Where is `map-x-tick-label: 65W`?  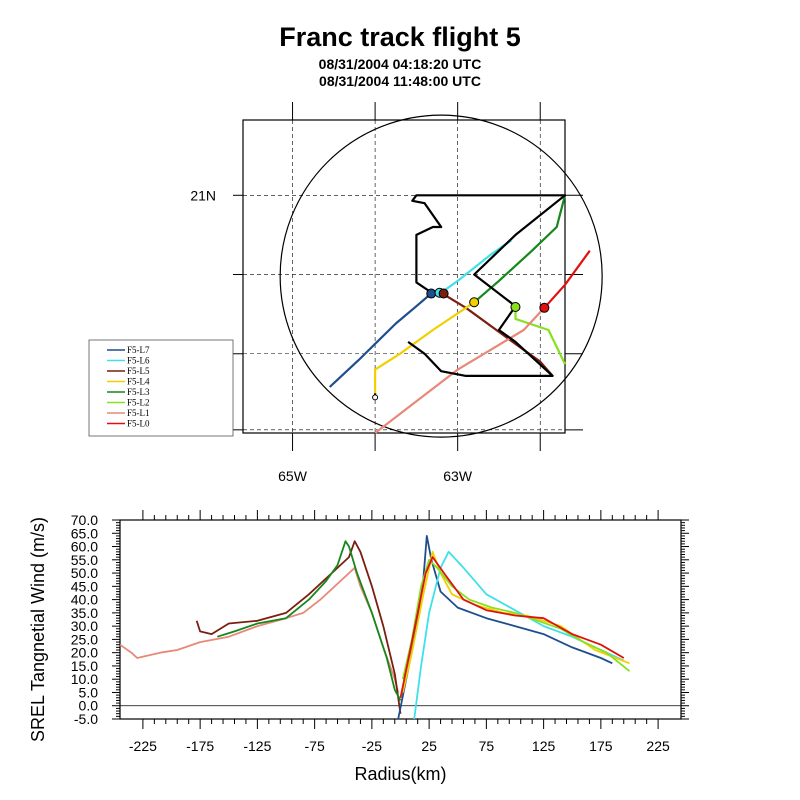
map-x-tick-label: 65W is located at coordinates (293, 476).